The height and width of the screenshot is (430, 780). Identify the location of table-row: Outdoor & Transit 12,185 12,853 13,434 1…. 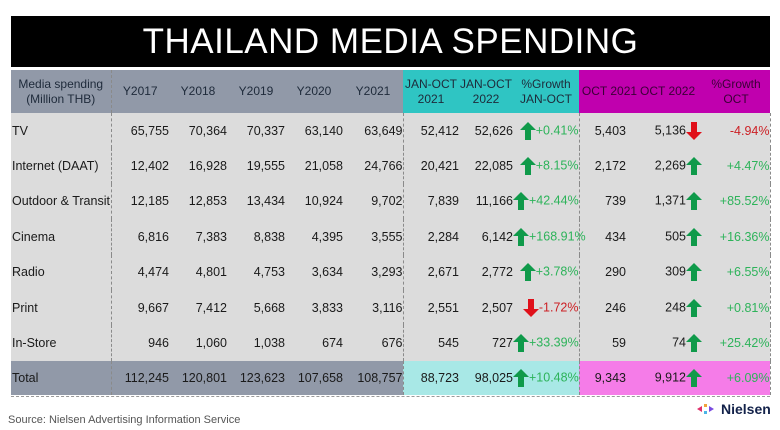
(391, 201).